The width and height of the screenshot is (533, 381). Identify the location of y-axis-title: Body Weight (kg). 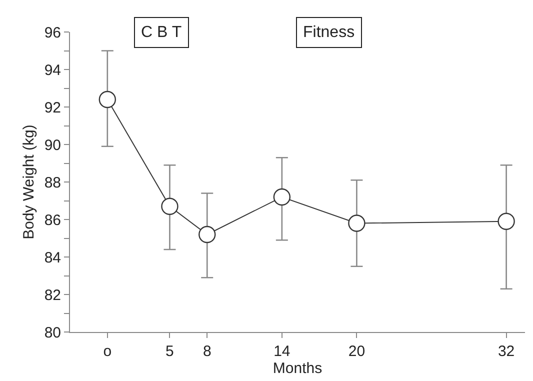
(29, 182).